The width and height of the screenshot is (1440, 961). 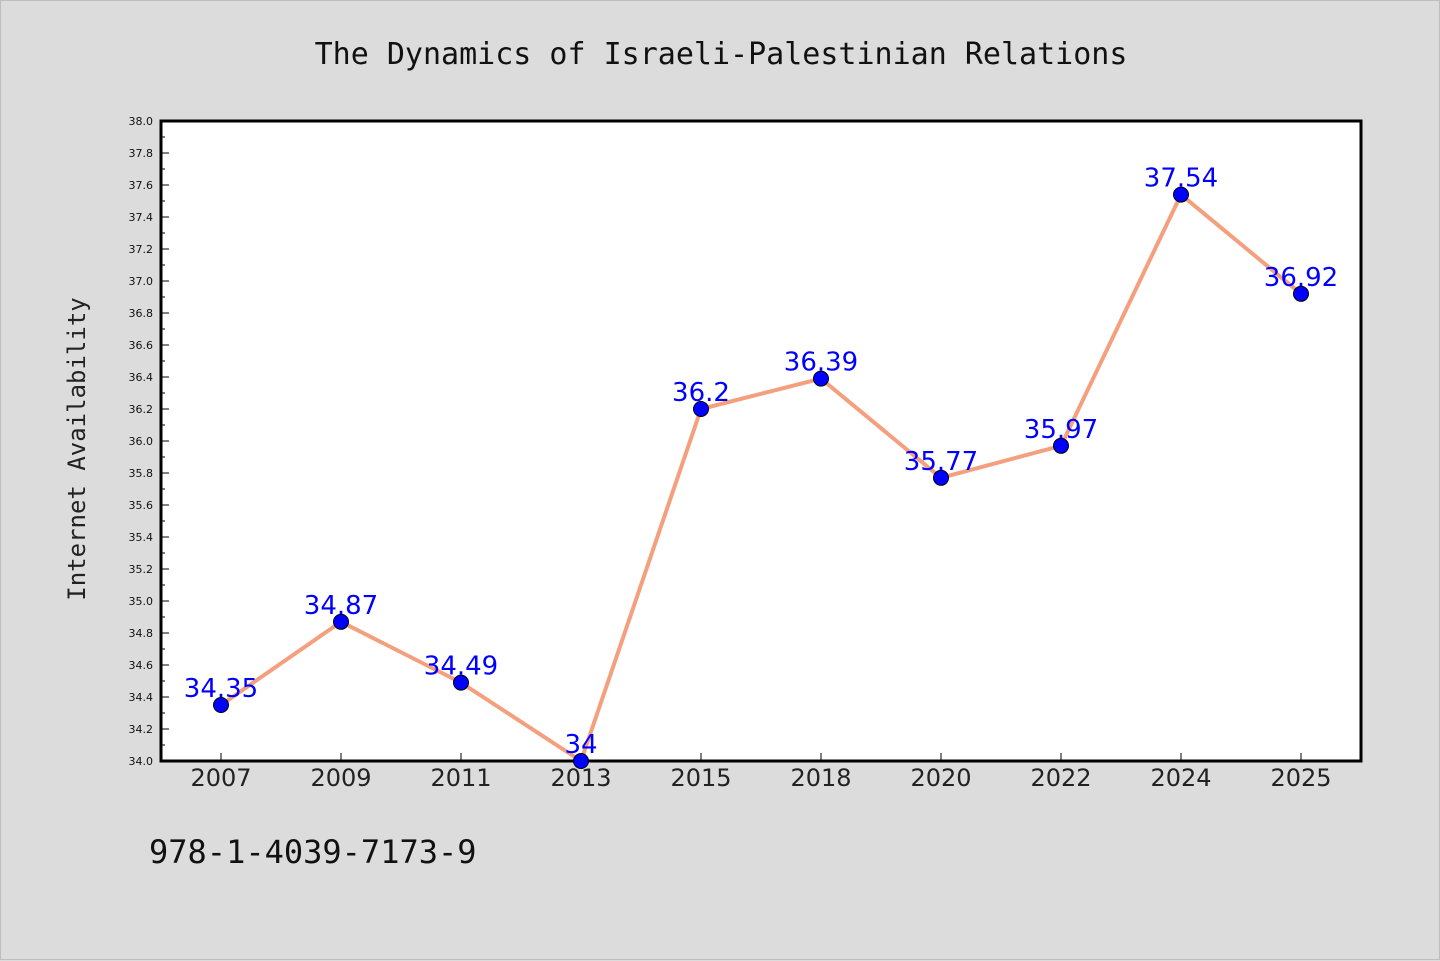 What do you see at coordinates (141, 153) in the screenshot?
I see `y-tick-label: 37.8` at bounding box center [141, 153].